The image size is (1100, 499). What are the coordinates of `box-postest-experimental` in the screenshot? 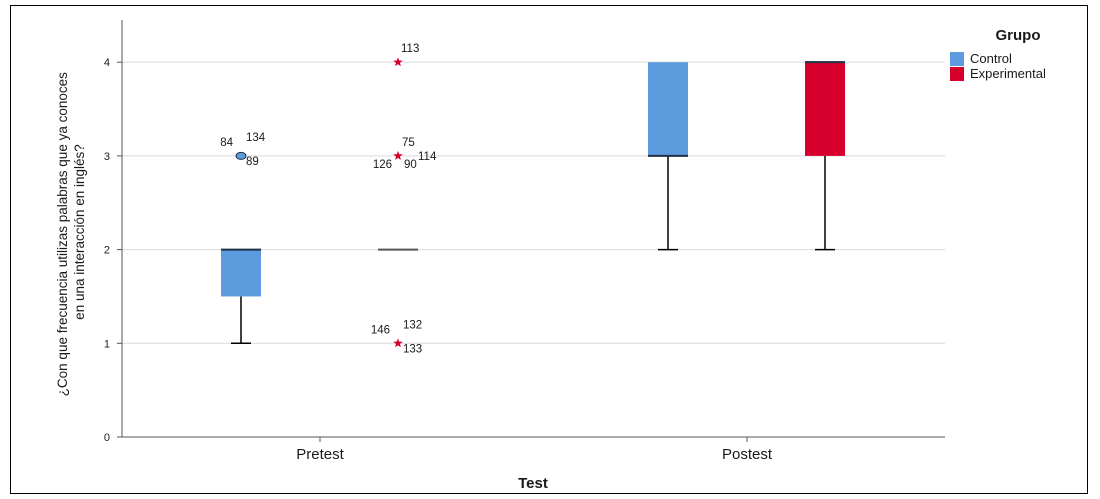 It's located at (825, 156).